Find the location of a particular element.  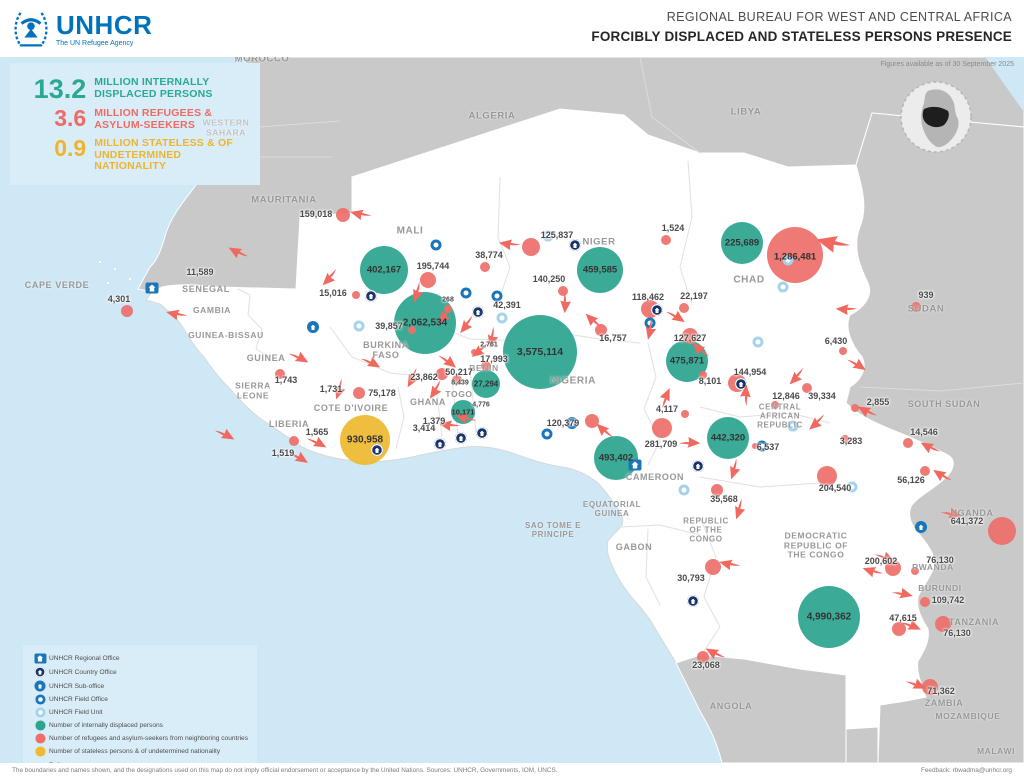

legend-item-label: UNHCR Field Unit is located at coordinates (76, 712).